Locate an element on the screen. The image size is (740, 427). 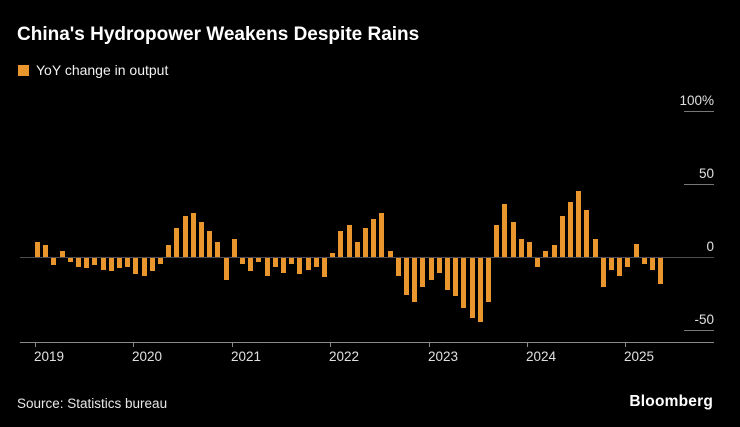
y-tick-neg50 is located at coordinates (699, 330).